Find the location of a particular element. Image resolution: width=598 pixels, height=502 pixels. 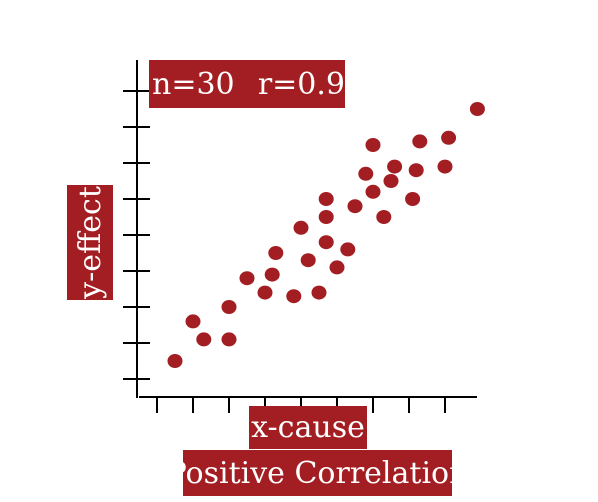

y-axis-label: y-effect is located at coordinates (90, 242).